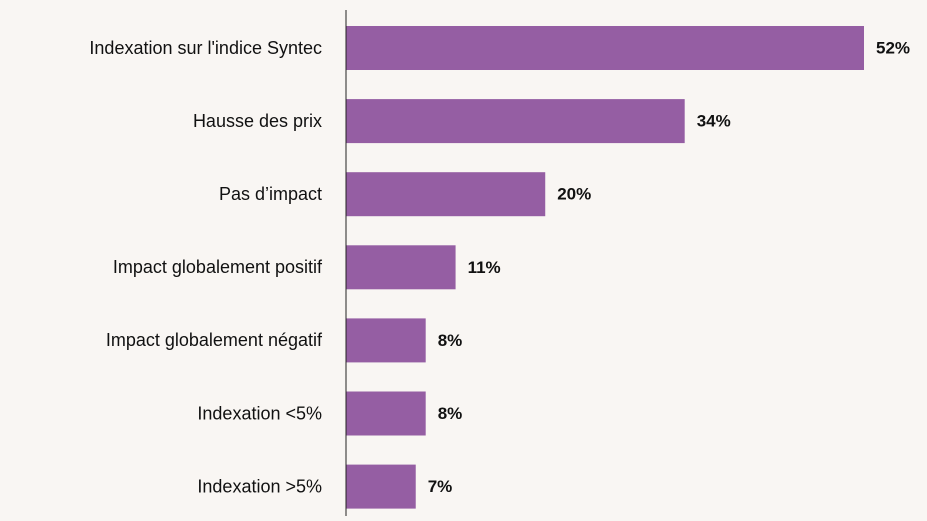 The width and height of the screenshot is (927, 521). I want to click on data-label: 7%, so click(440, 486).